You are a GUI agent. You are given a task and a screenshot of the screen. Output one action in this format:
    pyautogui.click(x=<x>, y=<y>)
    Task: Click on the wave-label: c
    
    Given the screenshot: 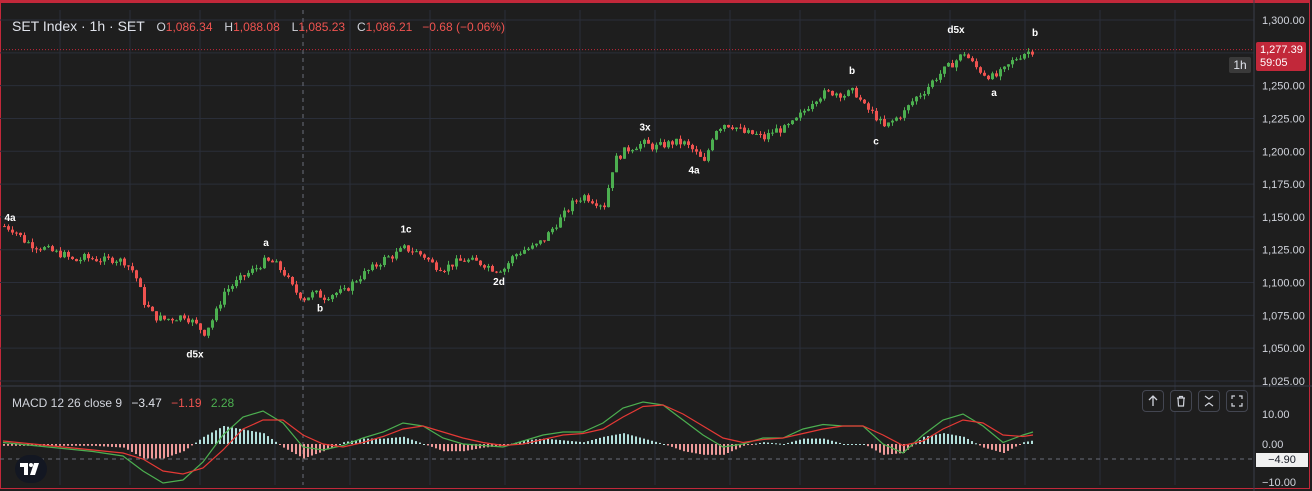 What is the action you would take?
    pyautogui.click(x=876, y=142)
    